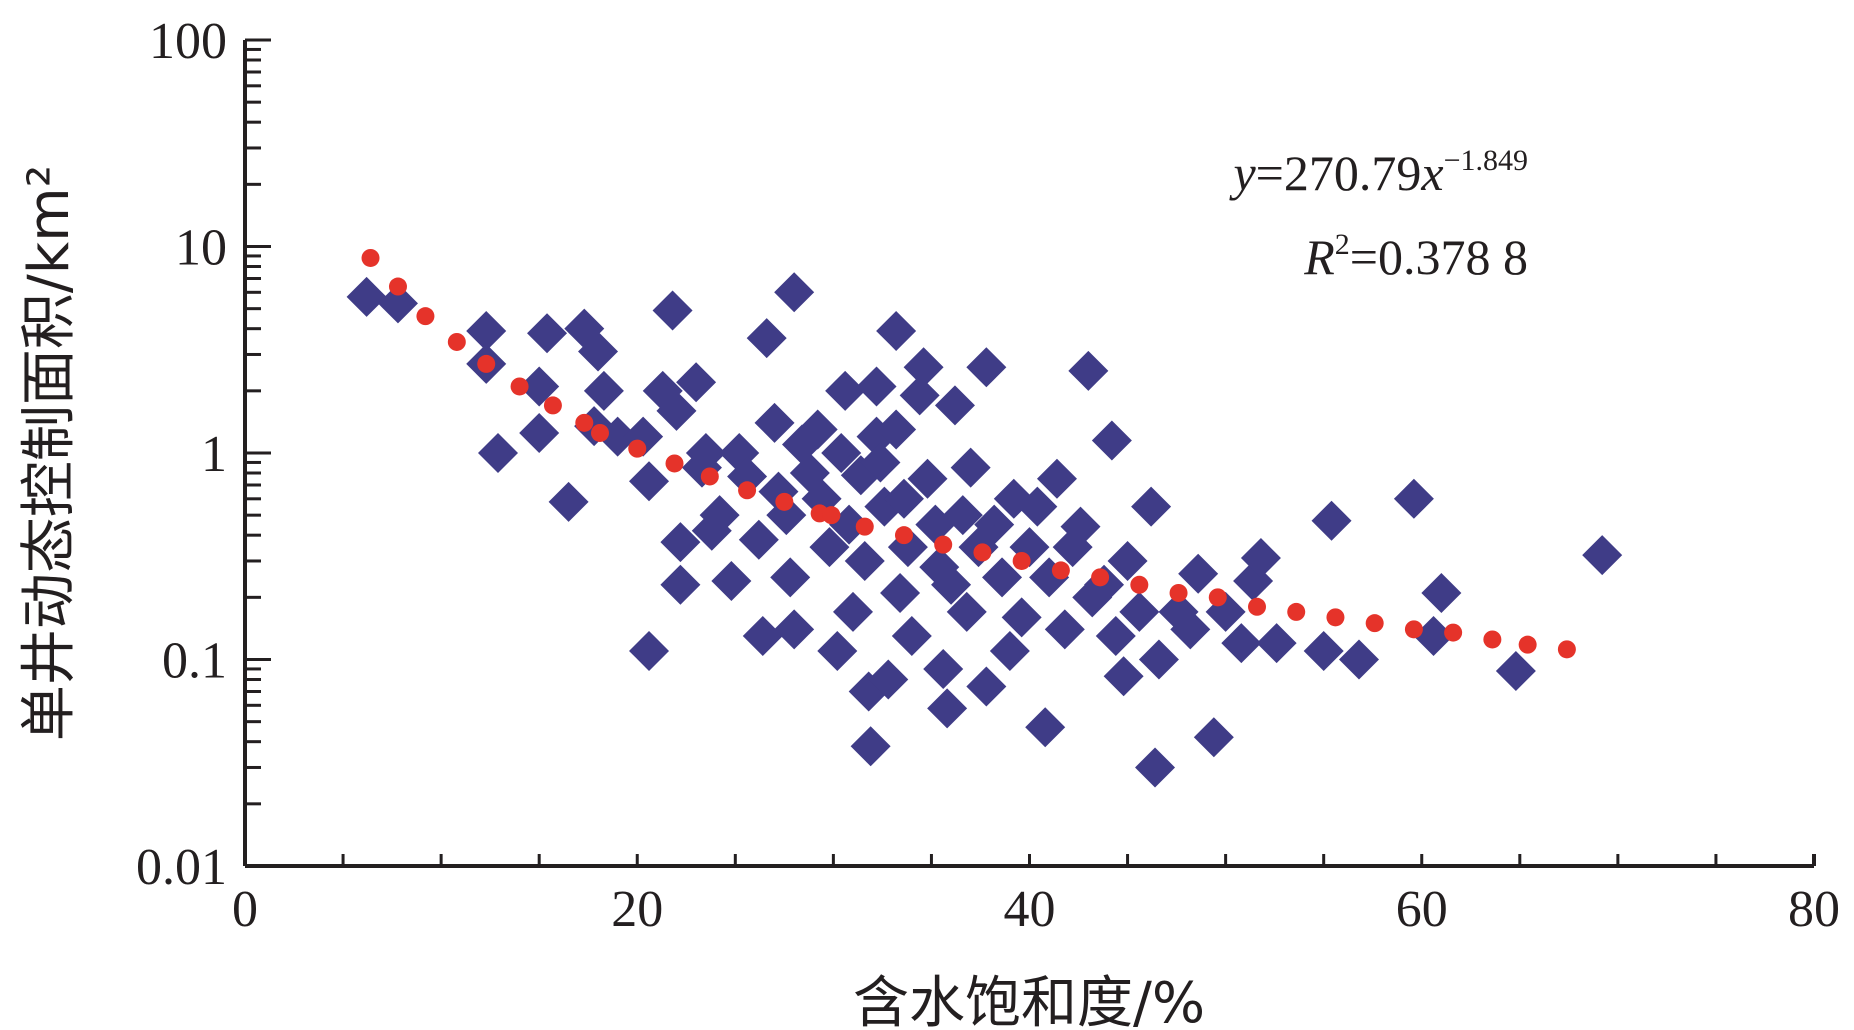  I want to click on y-ticks-group: 0.01 0.1 1 10 100, so click(203, 454).